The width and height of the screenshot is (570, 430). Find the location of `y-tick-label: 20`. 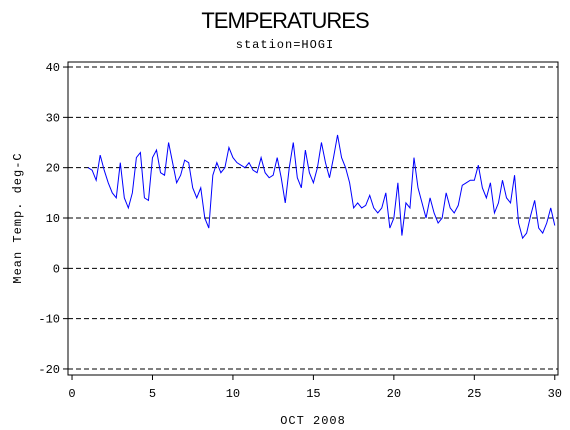

y-tick-label: 20 is located at coordinates (53, 169).